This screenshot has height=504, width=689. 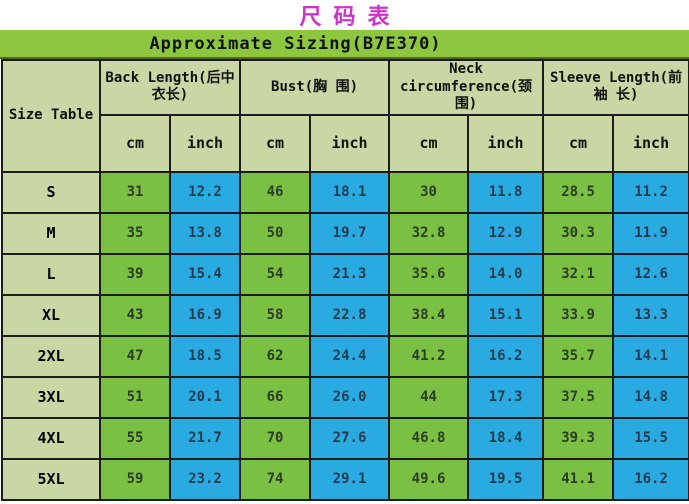 What do you see at coordinates (51, 274) in the screenshot?
I see `size-label: L` at bounding box center [51, 274].